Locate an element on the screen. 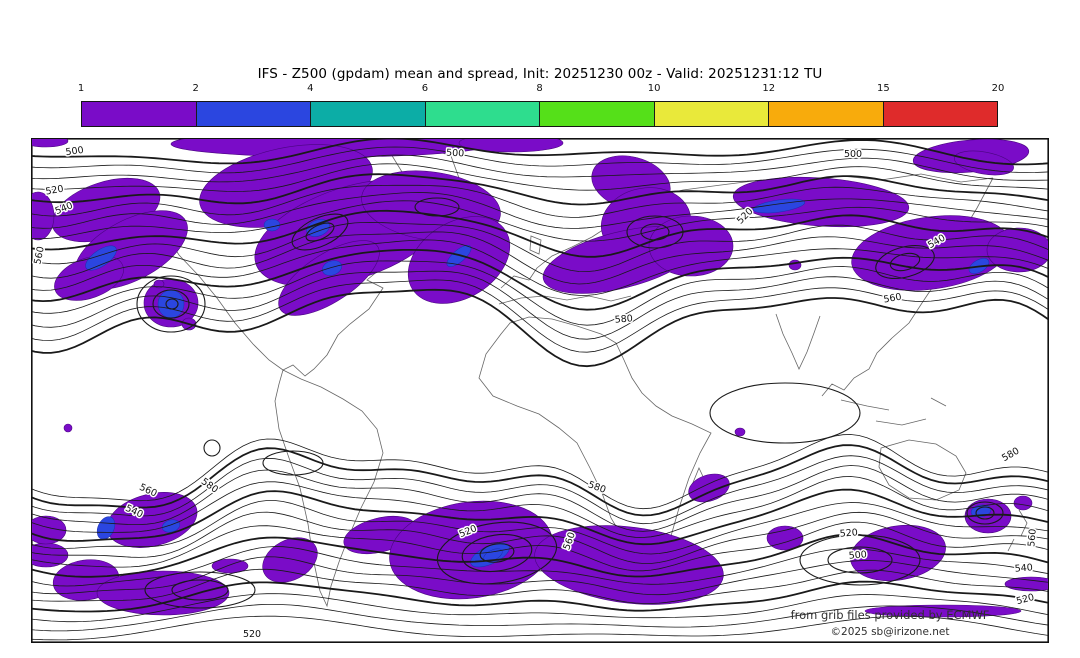 This screenshot has width=1080, height=658. colorbar-tick-10: 10 is located at coordinates (654, 88).